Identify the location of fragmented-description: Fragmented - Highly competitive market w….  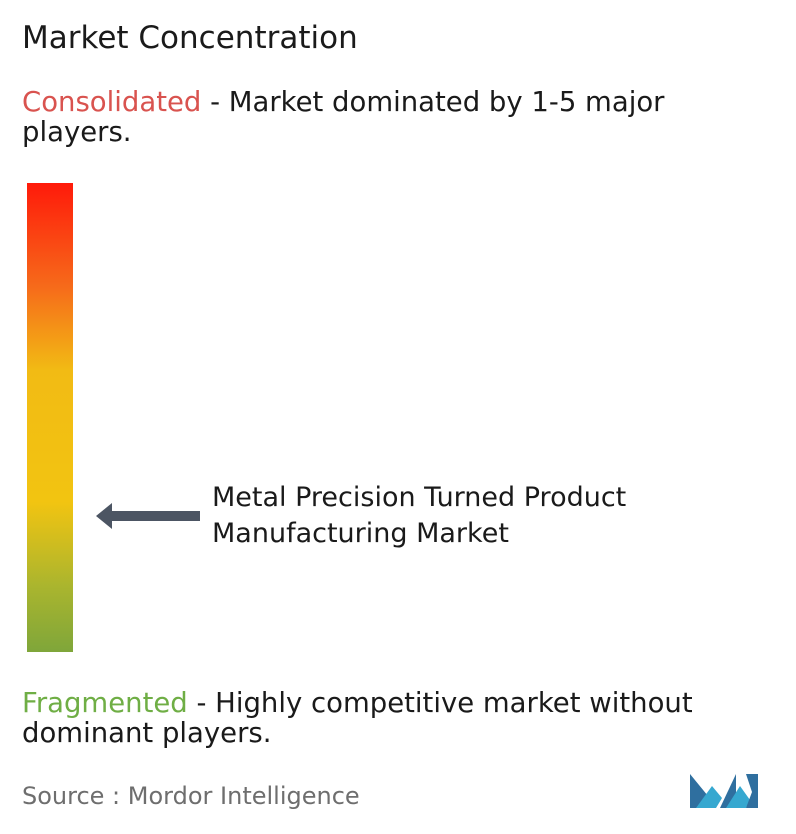
(402, 718).